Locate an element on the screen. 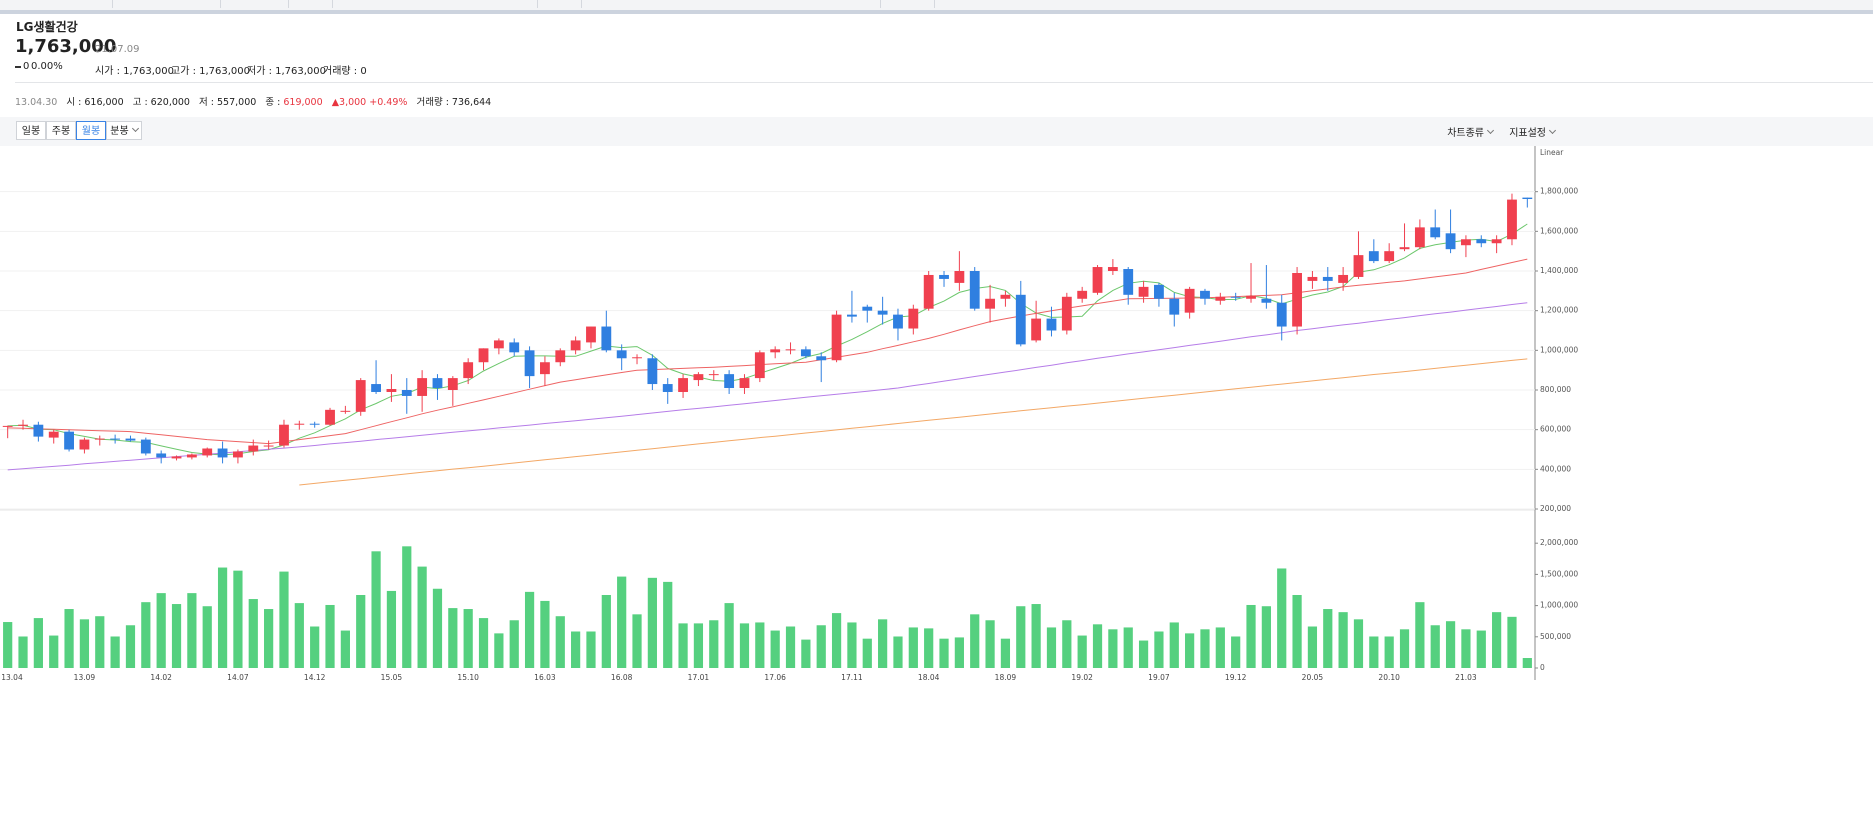 The image size is (1873, 818). x-tick-label: 13.09 is located at coordinates (85, 677).